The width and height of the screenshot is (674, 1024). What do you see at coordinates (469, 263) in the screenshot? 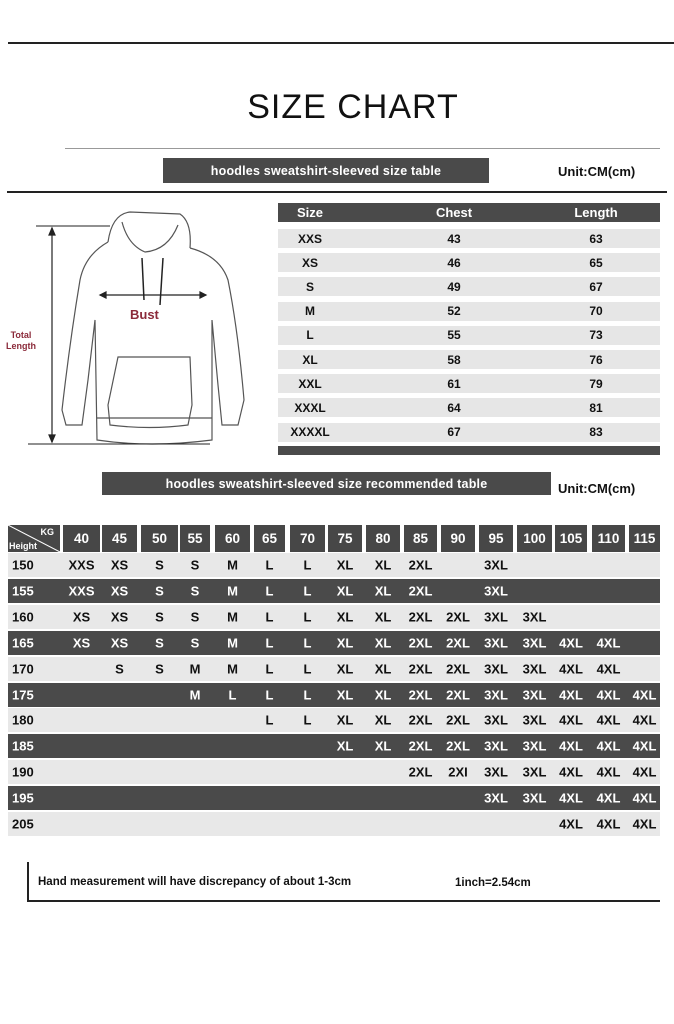
I see `table-row: XS 46 65` at bounding box center [469, 263].